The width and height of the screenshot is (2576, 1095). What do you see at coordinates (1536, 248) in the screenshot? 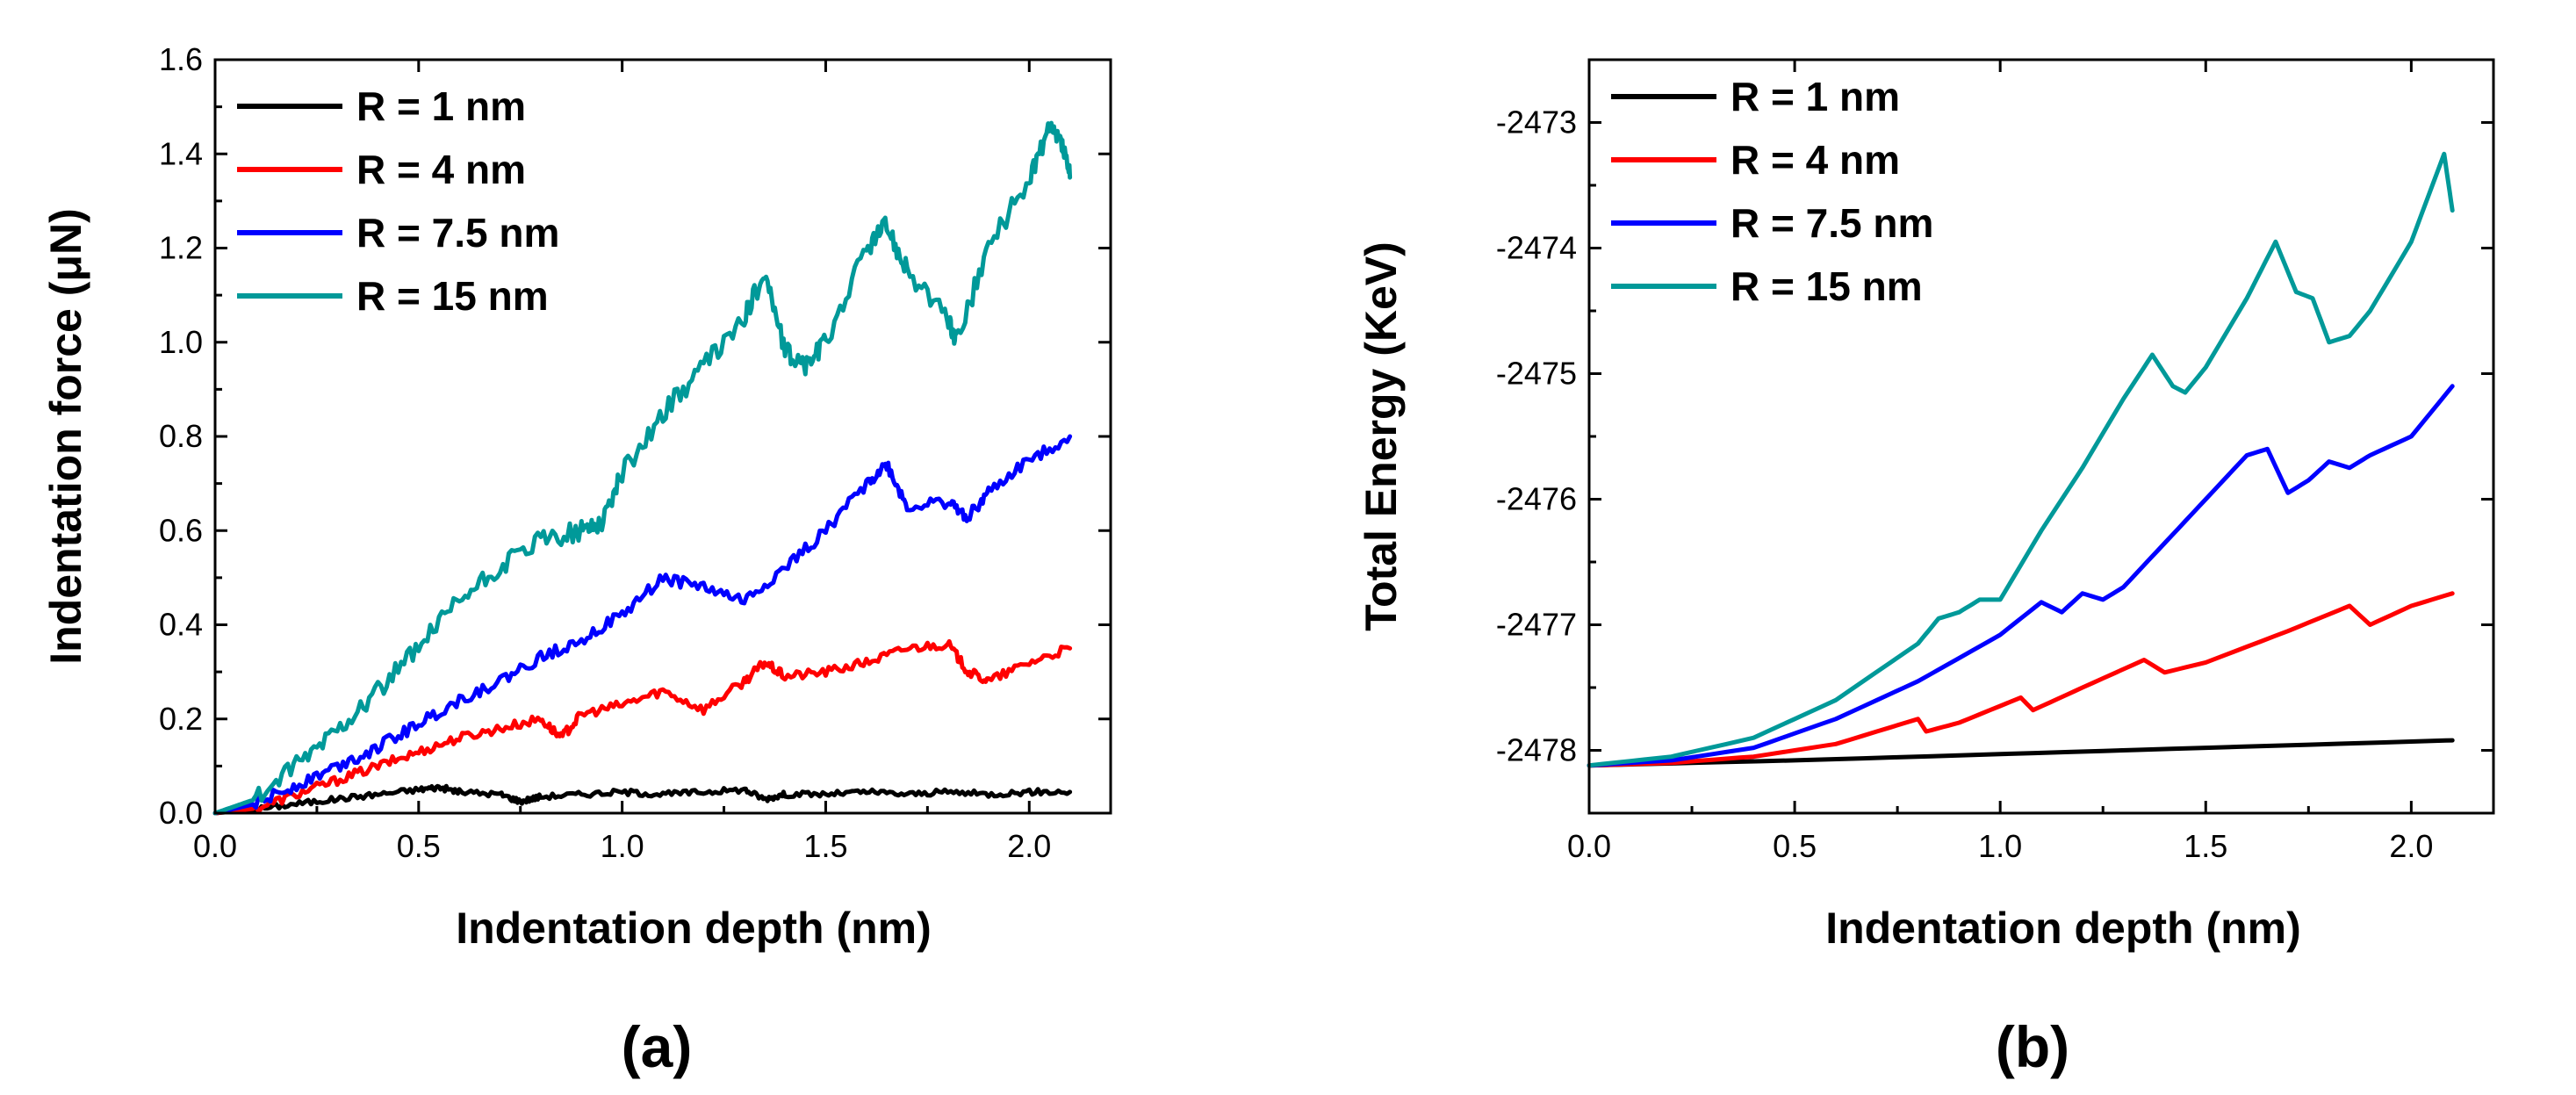
I see `panel-b-y-tick-label: -2474` at bounding box center [1536, 248].